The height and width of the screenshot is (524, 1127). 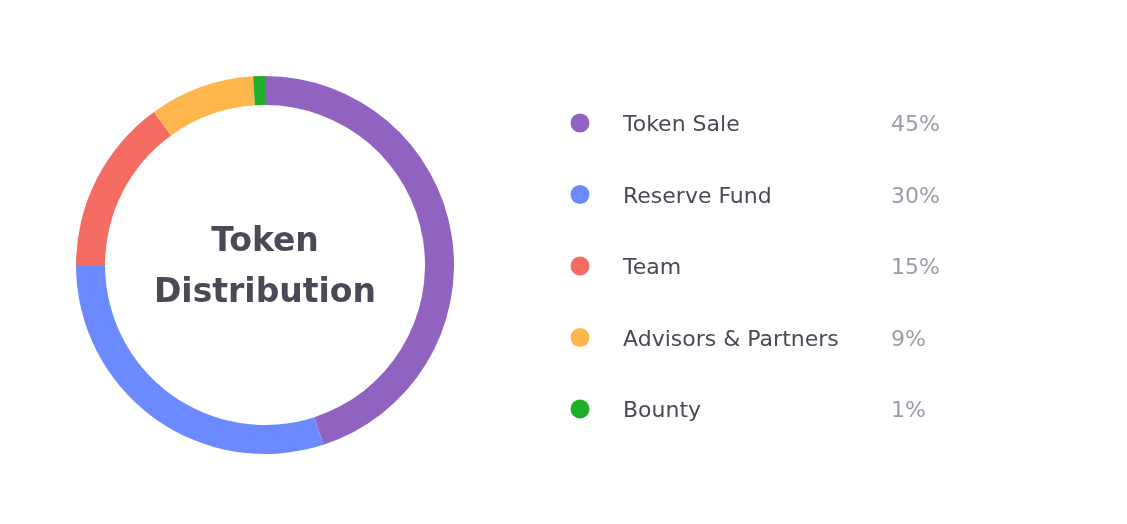 I want to click on text: Token Distribution, so click(x=265, y=265).